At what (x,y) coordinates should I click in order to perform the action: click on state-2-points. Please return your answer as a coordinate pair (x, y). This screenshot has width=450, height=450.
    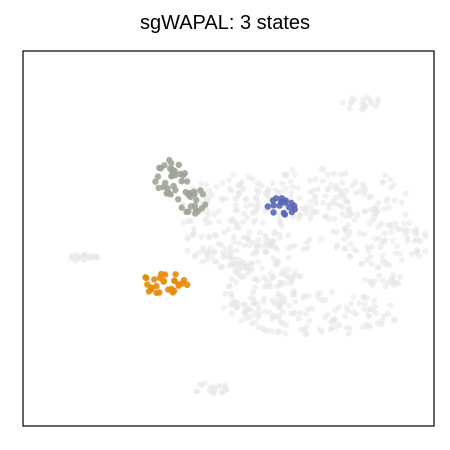
    Looking at the image, I should click on (281, 206).